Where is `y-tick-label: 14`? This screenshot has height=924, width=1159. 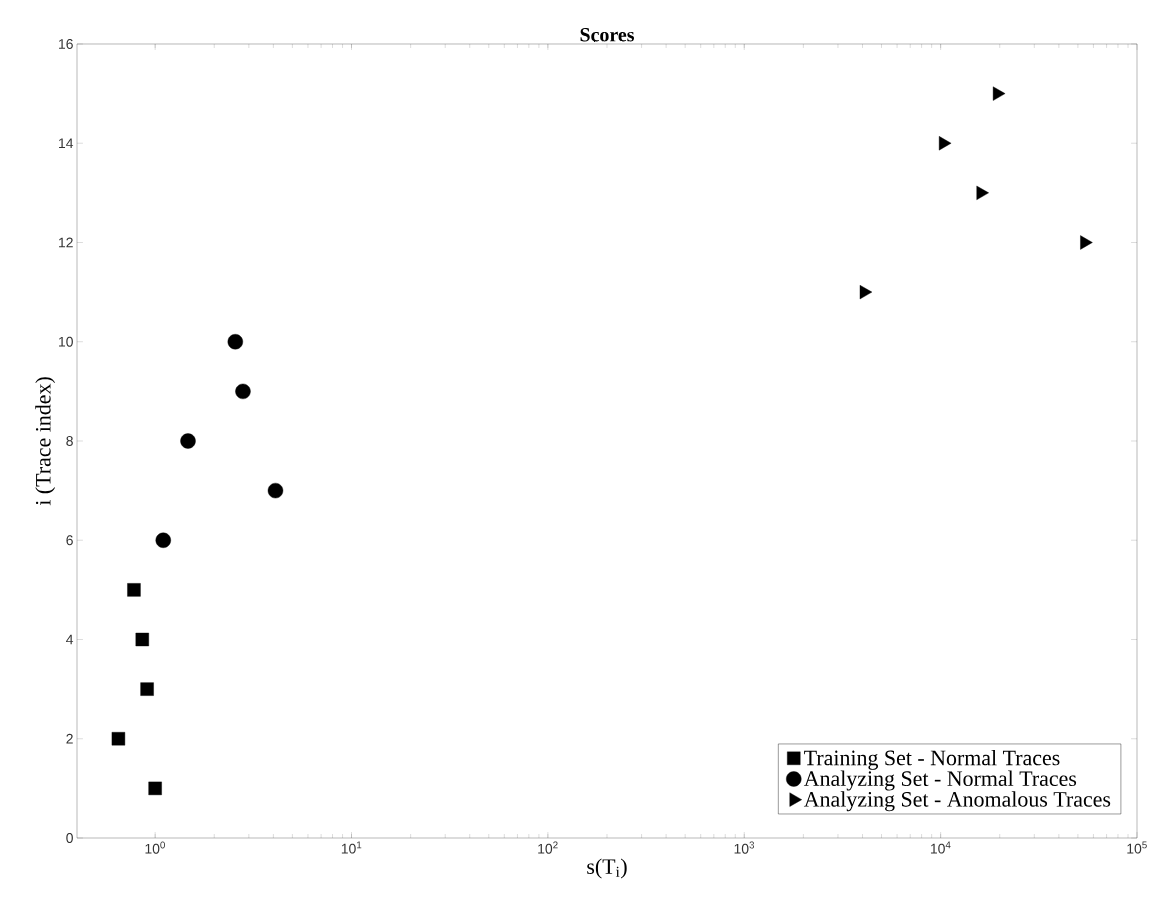 y-tick-label: 14 is located at coordinates (66, 143).